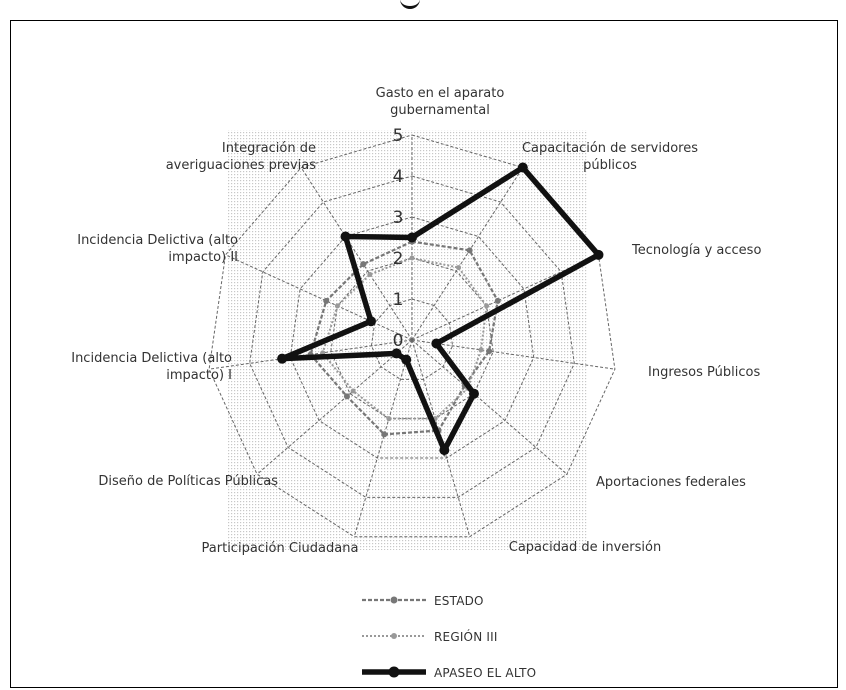 The width and height of the screenshot is (846, 690). What do you see at coordinates (671, 482) in the screenshot?
I see `axis-label-4: Aportaciones federales` at bounding box center [671, 482].